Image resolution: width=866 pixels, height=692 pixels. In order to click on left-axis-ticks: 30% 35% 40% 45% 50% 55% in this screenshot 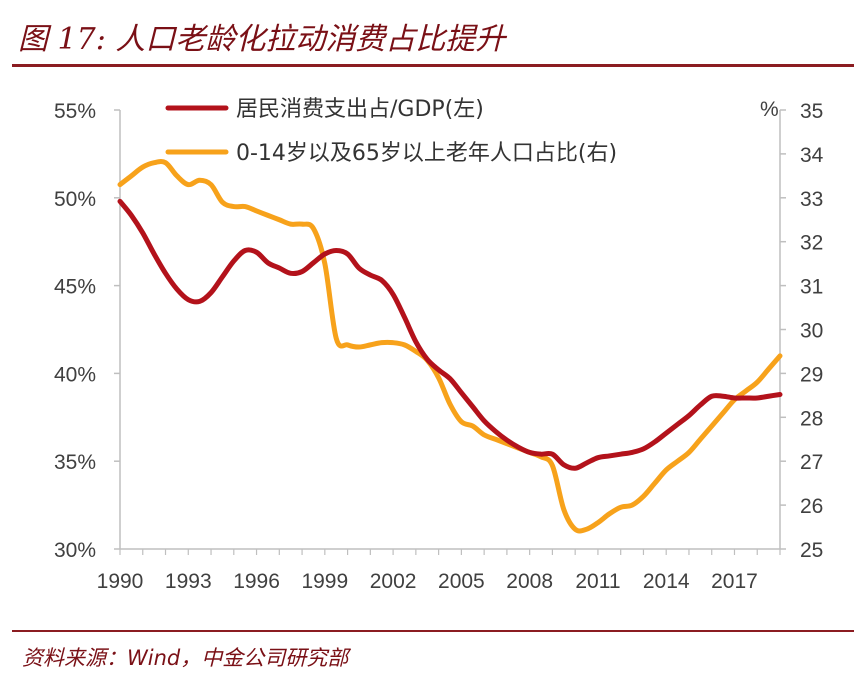, I will do `click(87, 331)`.